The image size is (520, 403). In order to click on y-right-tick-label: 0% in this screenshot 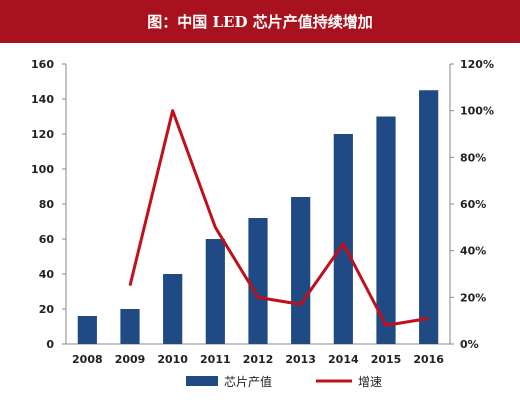, I will do `click(469, 344)`.